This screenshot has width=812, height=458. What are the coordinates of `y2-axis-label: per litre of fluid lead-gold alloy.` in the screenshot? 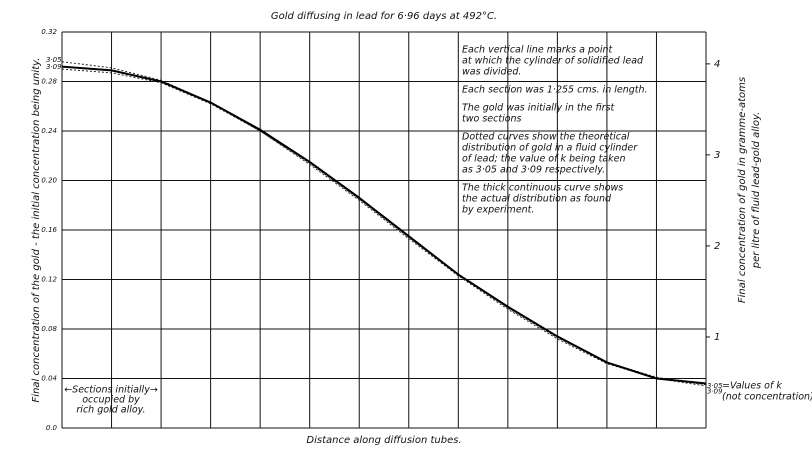 It's located at (756, 191).